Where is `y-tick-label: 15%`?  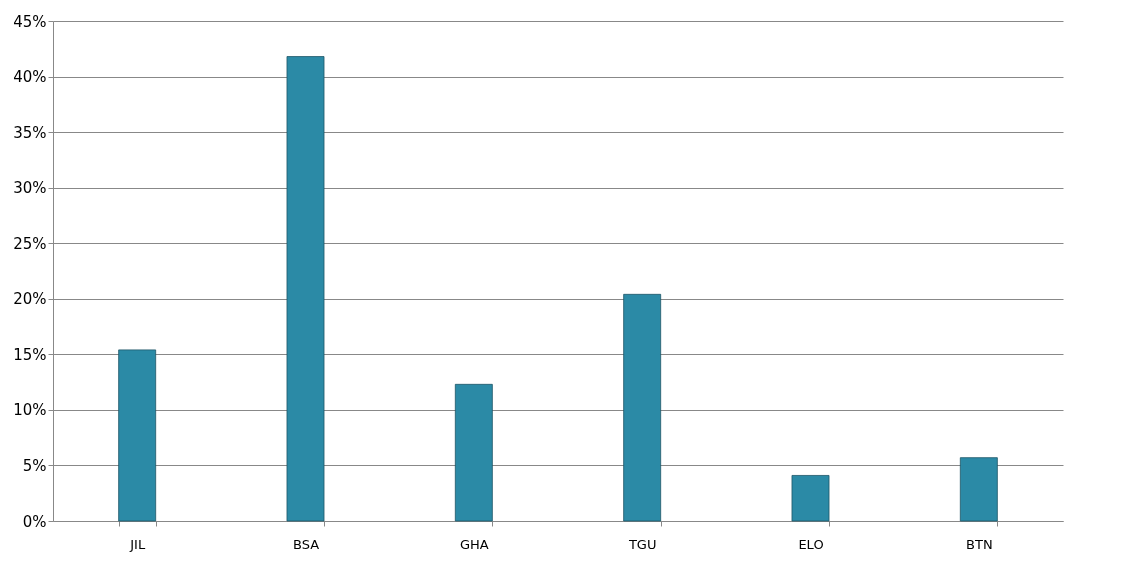 y-tick-label: 15% is located at coordinates (30, 354).